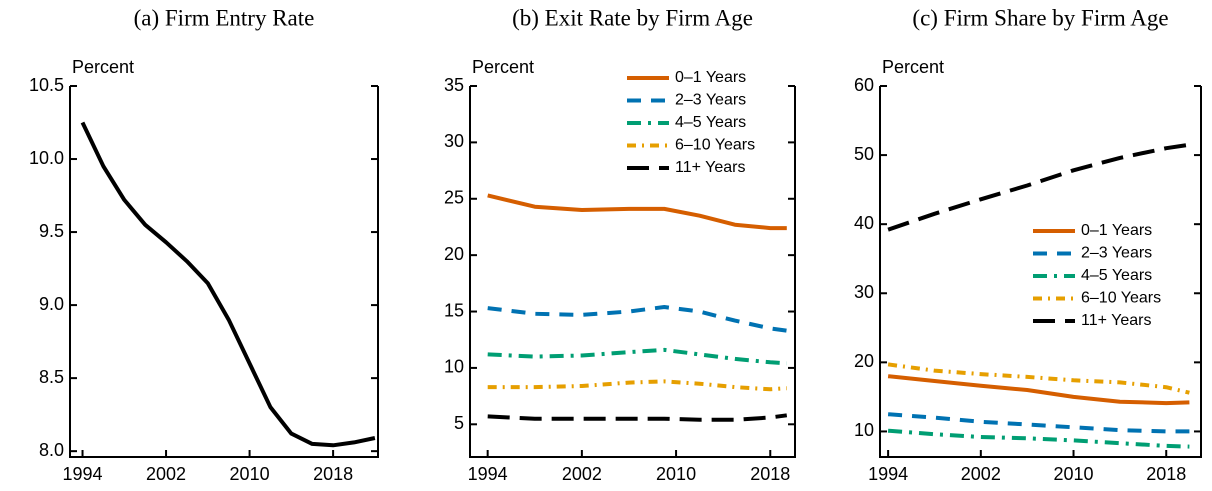 This screenshot has height=491, width=1212. I want to click on y-tick-label: 9.0, so click(51, 304).